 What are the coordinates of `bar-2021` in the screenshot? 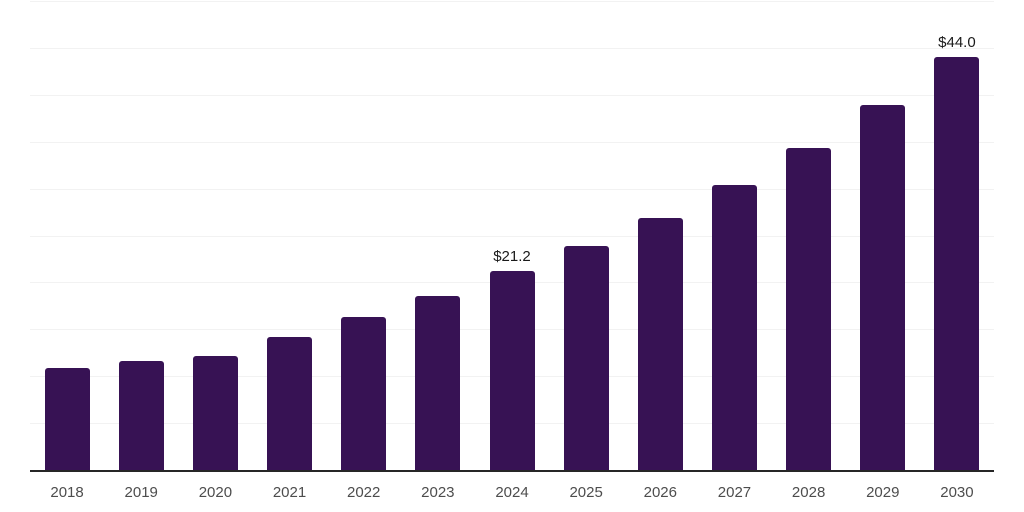 It's located at (290, 403).